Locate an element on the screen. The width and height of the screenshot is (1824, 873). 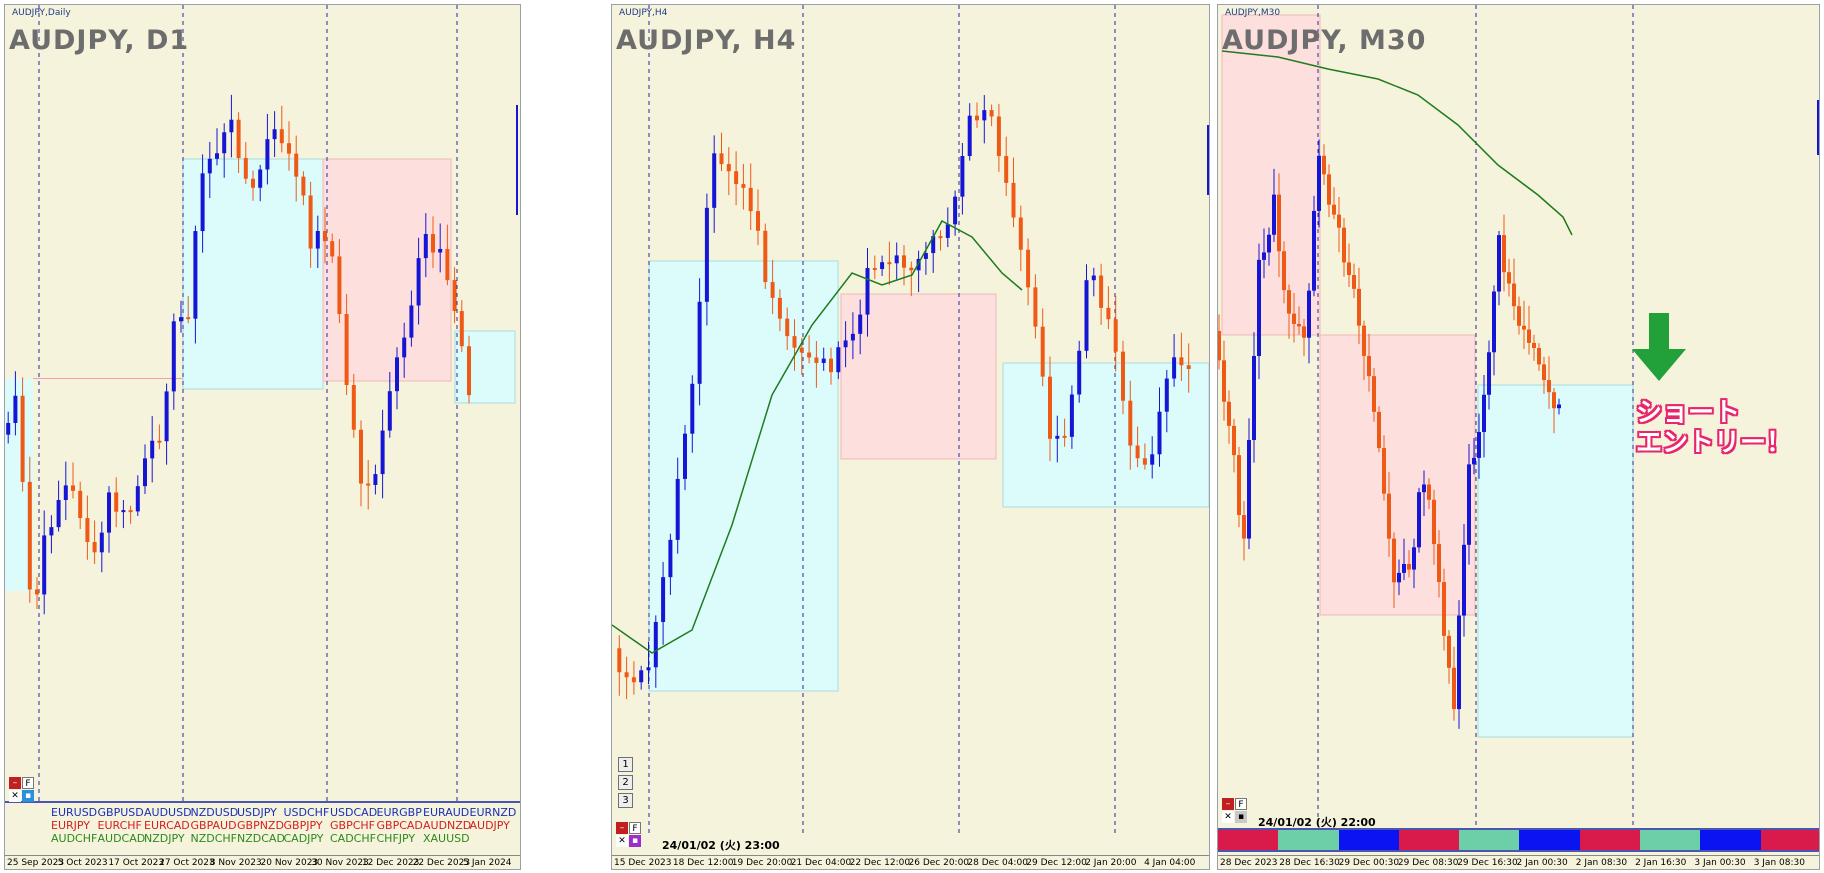
button-2: 2 is located at coordinates (625, 782).